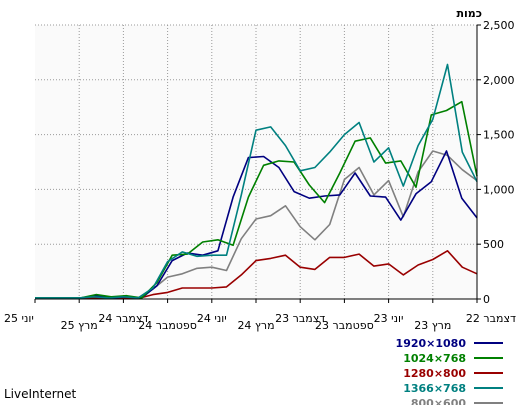 This screenshot has width=520, height=405. What do you see at coordinates (300, 318) in the screenshot?
I see `x-tick-label: דצמבר 23` at bounding box center [300, 318].